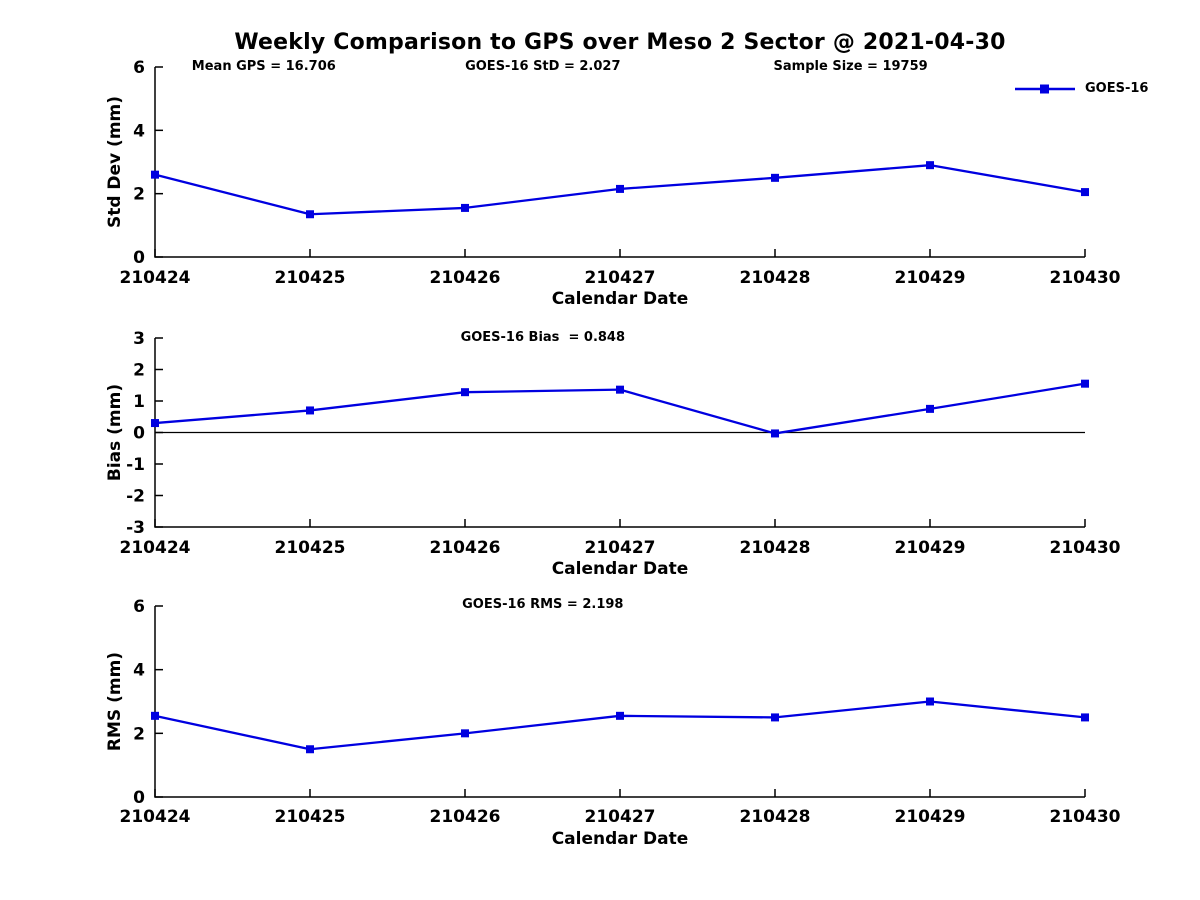 The image size is (1200, 900). Describe the element at coordinates (115, 162) in the screenshot. I see `y-axis-label: Std Dev (mm)` at that location.